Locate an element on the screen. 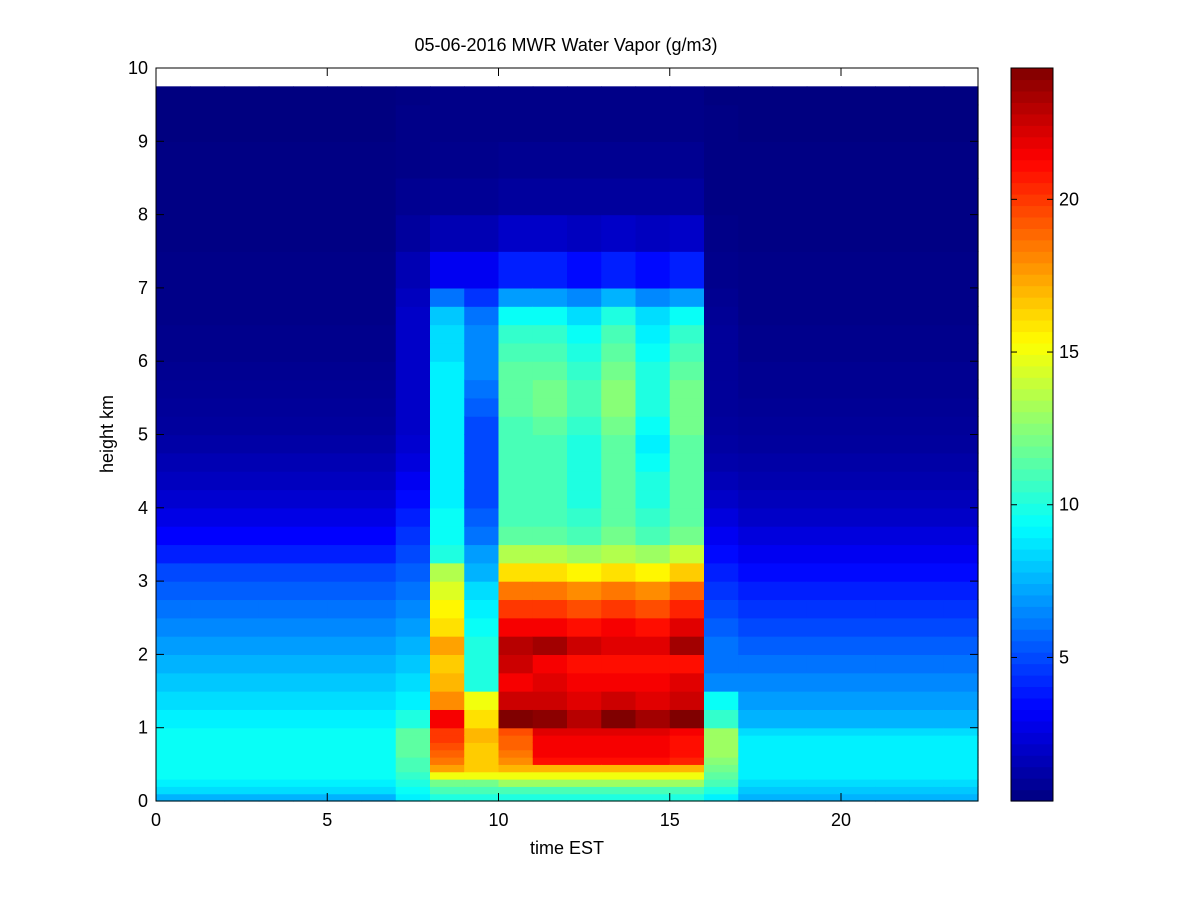 The height and width of the screenshot is (900, 1200). y-tick-label: 0 is located at coordinates (143, 801).